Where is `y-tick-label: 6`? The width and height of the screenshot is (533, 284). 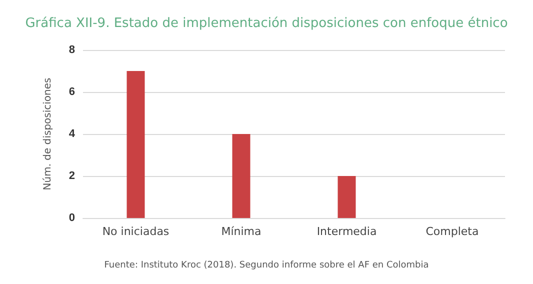
y-tick-label: 6 is located at coordinates (71, 92).